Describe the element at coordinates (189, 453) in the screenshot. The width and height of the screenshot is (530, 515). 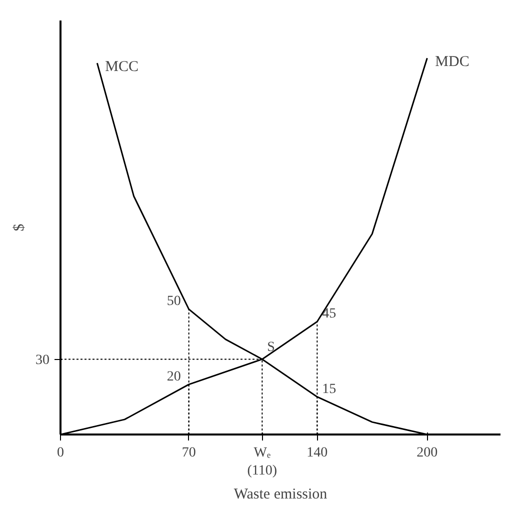
I see `x-tick-label: 70` at that location.